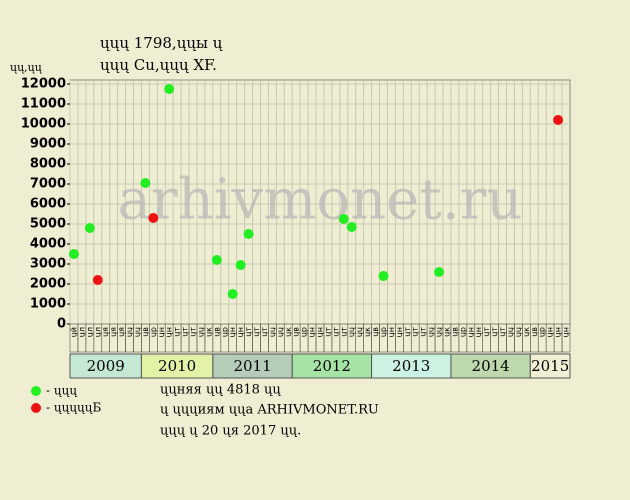 The width and height of the screenshot is (630, 500). What do you see at coordinates (61, 391) in the screenshot?
I see `legend-label: - ųųų` at bounding box center [61, 391].